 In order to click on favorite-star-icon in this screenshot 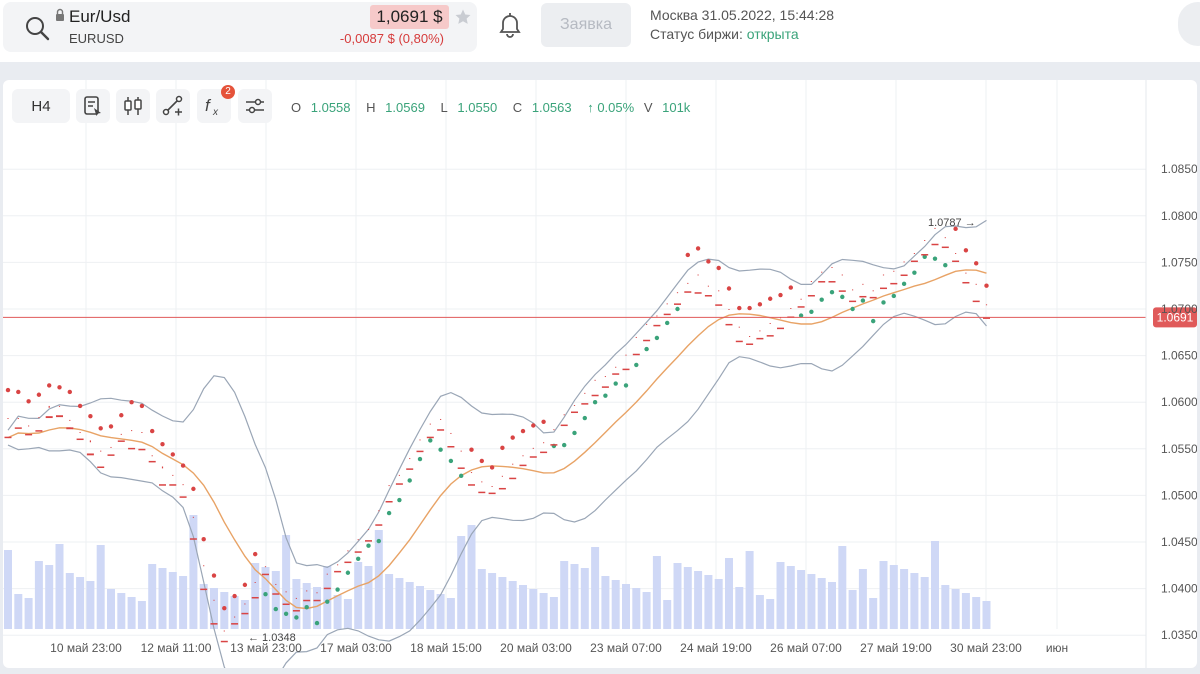, I will do `click(463, 17)`.